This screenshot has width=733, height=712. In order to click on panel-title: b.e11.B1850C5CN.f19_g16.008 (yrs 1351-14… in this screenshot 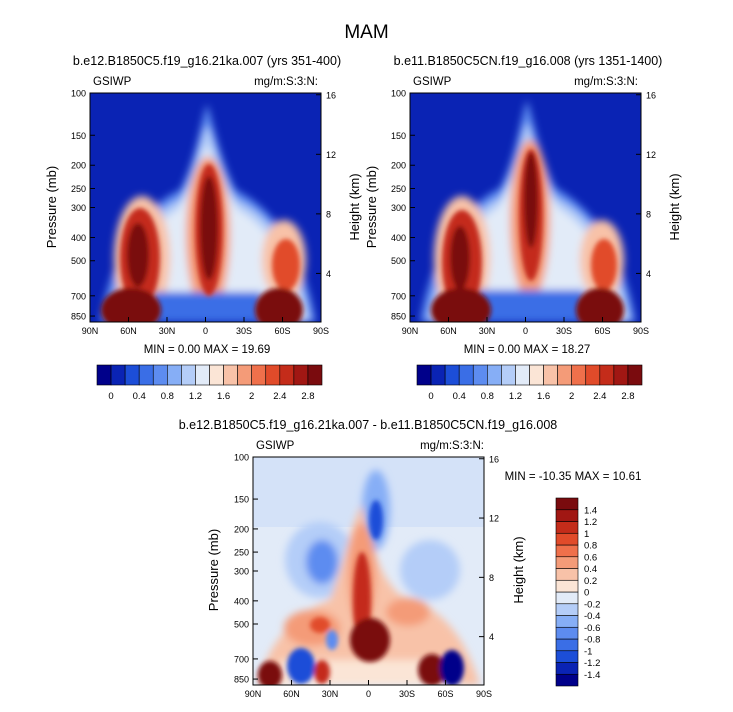, I will do `click(528, 61)`.